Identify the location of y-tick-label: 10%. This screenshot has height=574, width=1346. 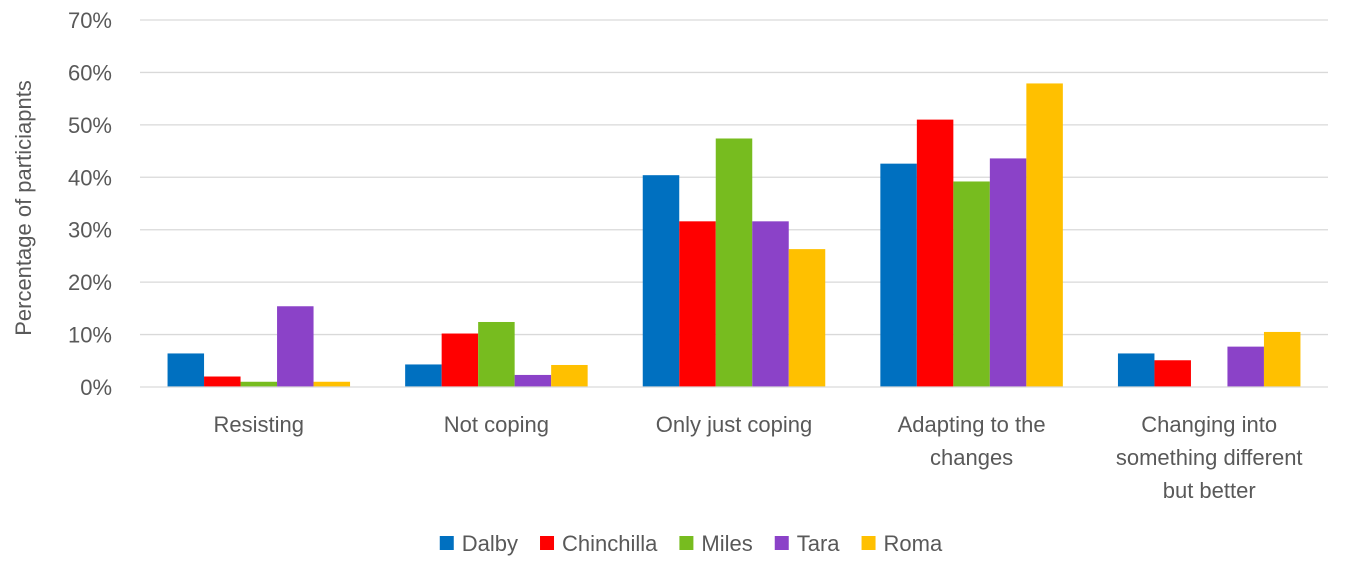
(90, 335).